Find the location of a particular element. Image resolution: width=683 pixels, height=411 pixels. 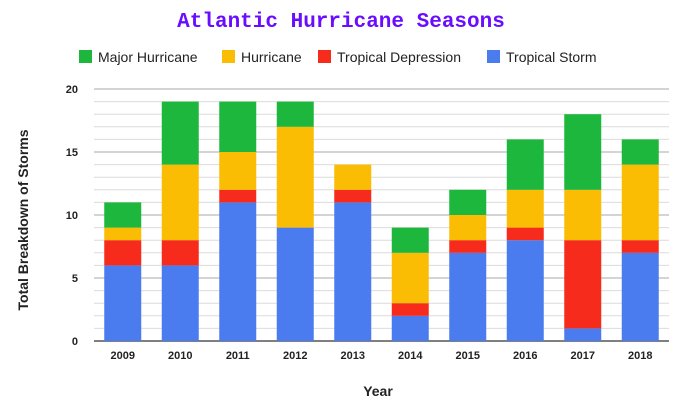

legend-swatch-major-hurricane is located at coordinates (85, 56).